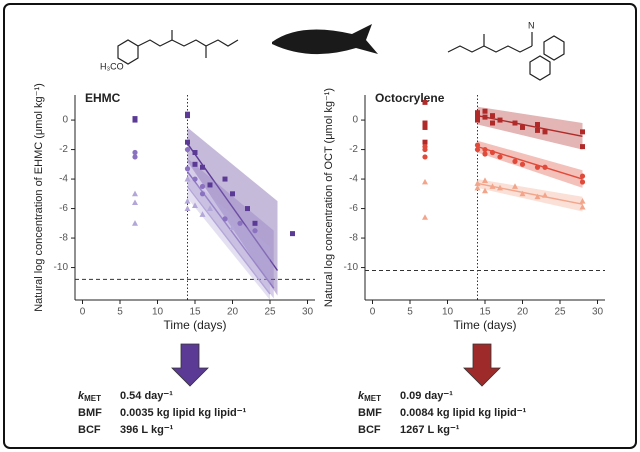 The image size is (640, 452). What do you see at coordinates (430, 430) in the screenshot?
I see `stat-value: 1267 L kg⁻¹` at bounding box center [430, 430].